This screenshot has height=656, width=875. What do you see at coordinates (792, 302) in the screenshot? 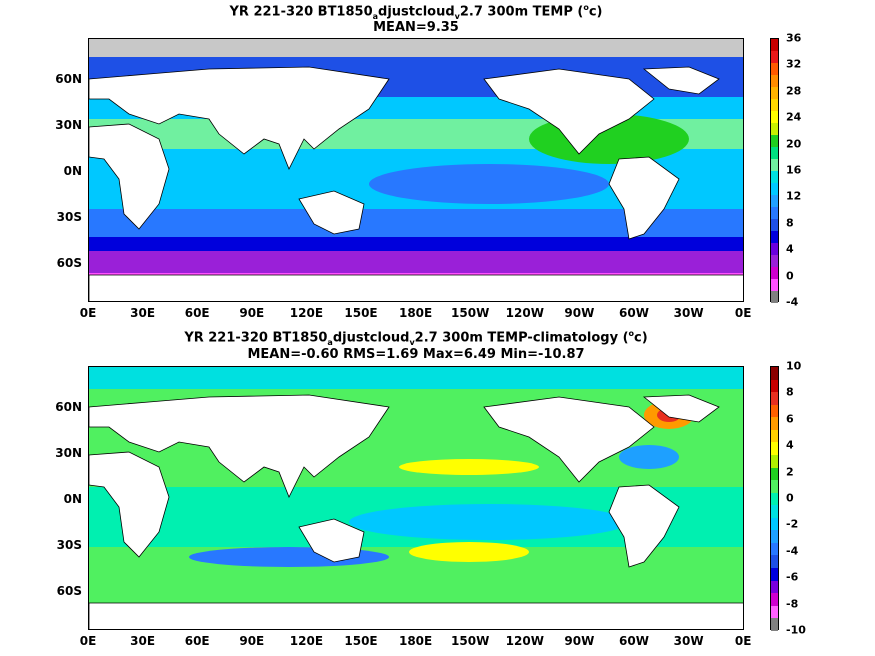
I see `top-colorbar-label: -4` at bounding box center [792, 302].